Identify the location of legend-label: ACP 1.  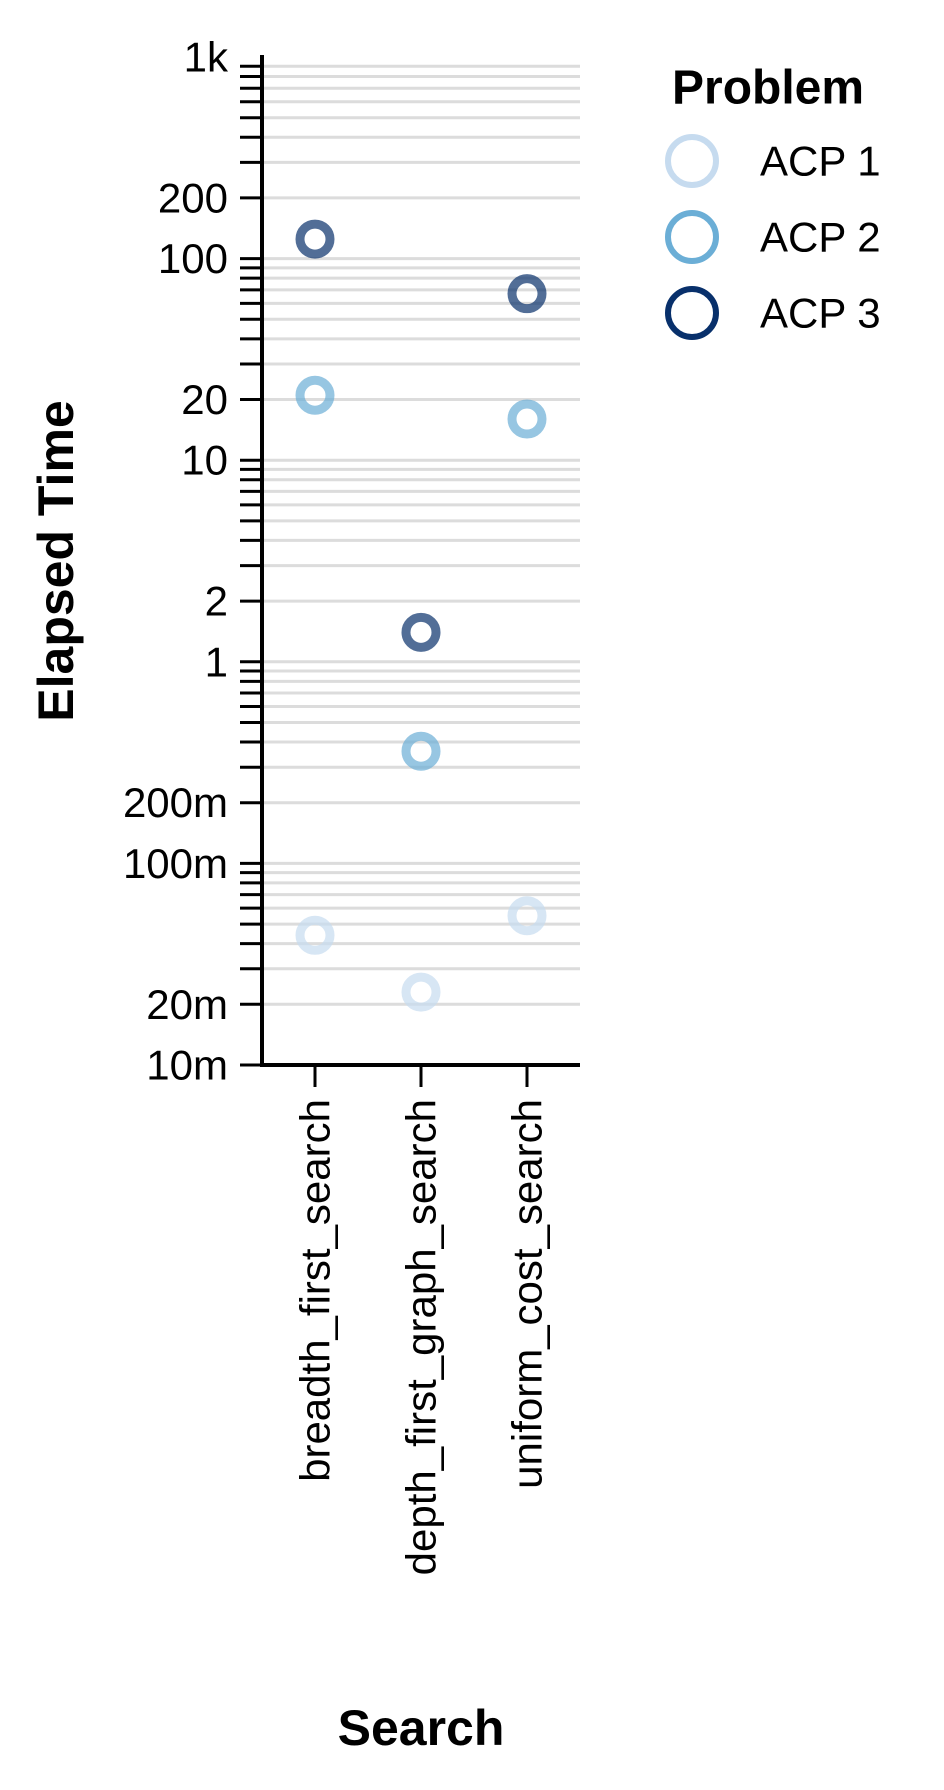
(820, 161).